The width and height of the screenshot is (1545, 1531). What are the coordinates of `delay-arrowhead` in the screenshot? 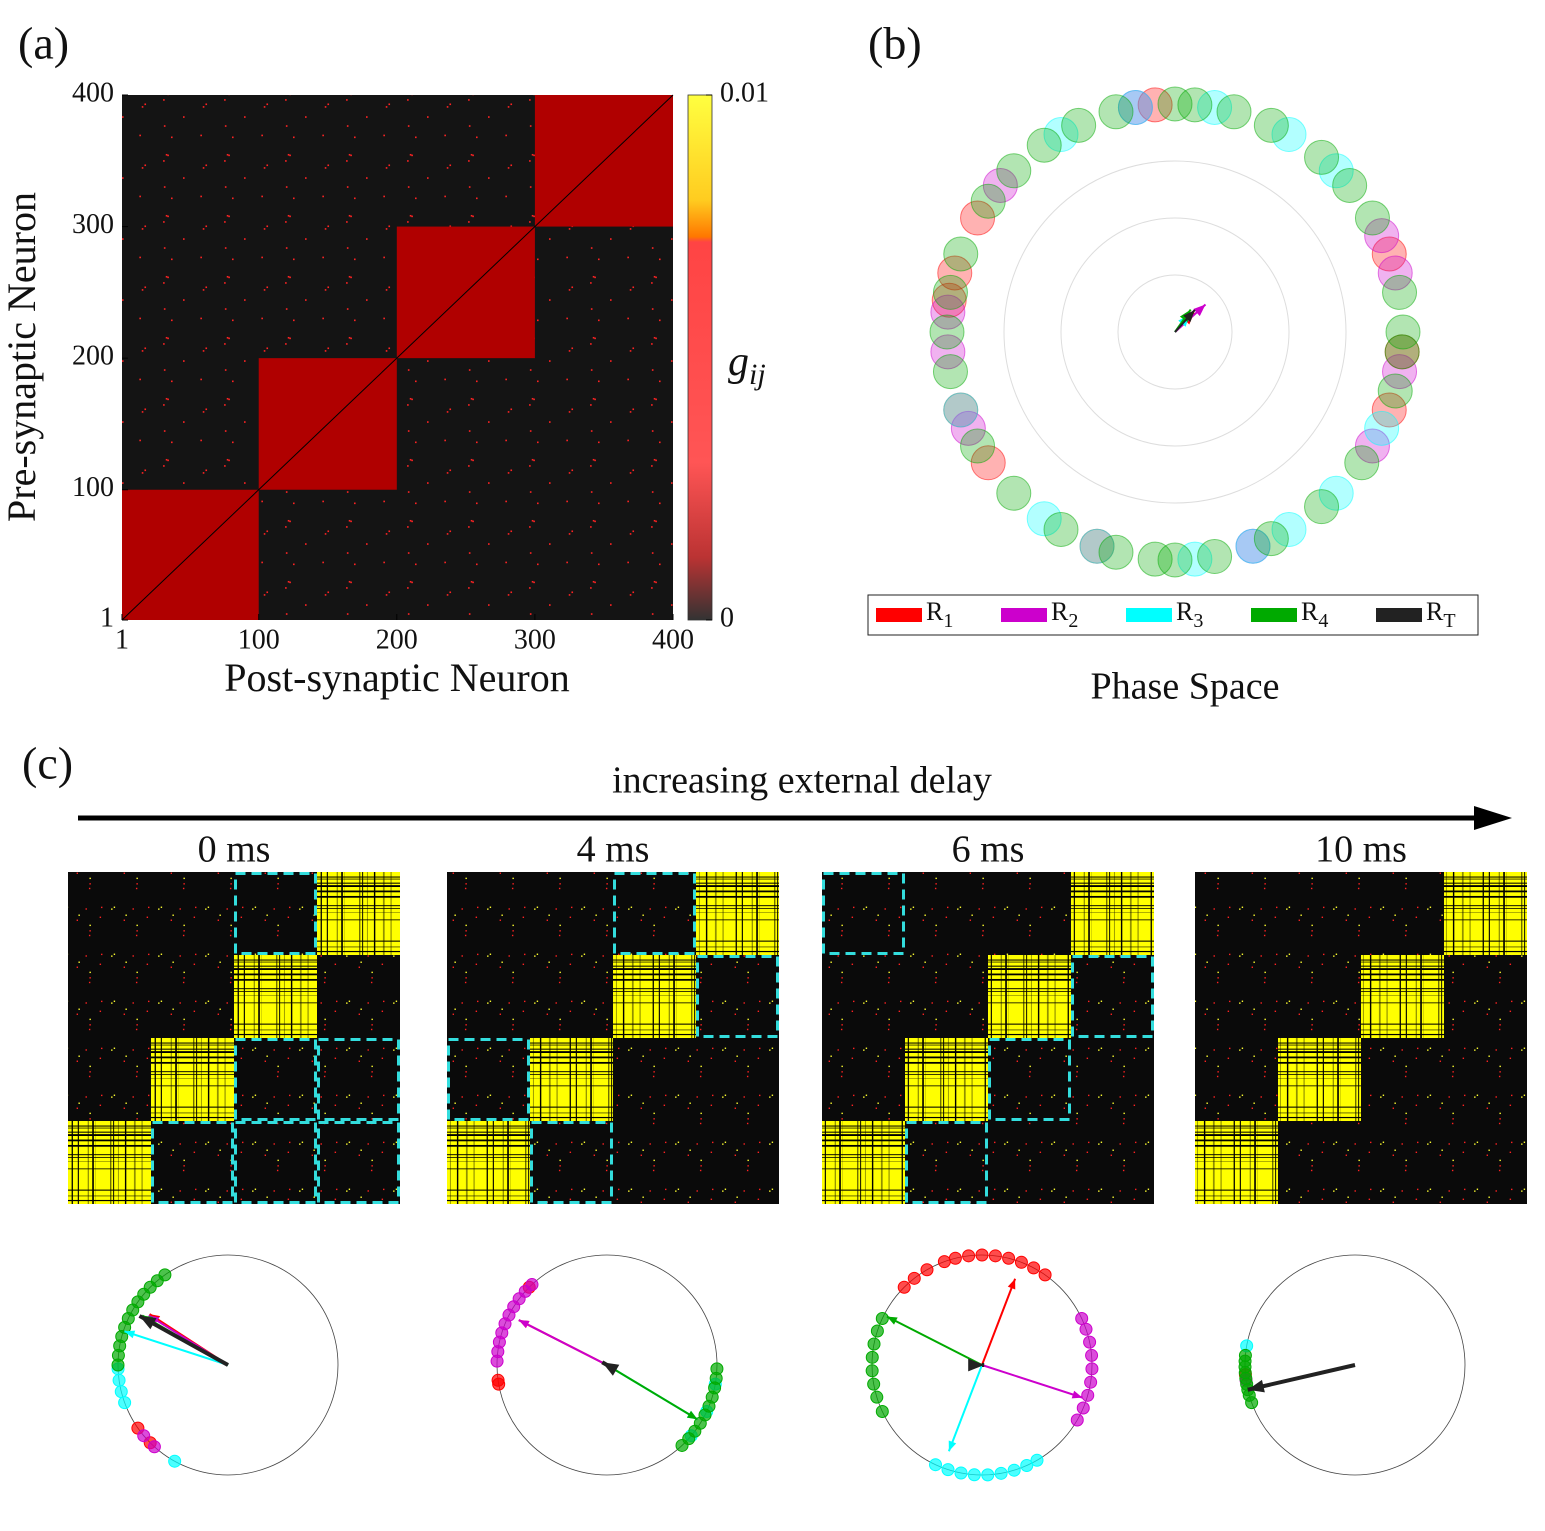 It's located at (1493, 818).